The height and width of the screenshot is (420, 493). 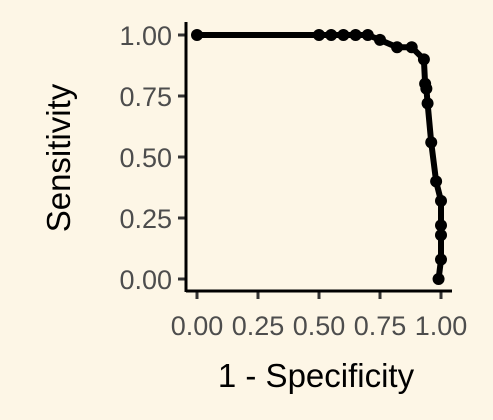 What do you see at coordinates (145, 219) in the screenshot?
I see `y-tick-label: 0.25` at bounding box center [145, 219].